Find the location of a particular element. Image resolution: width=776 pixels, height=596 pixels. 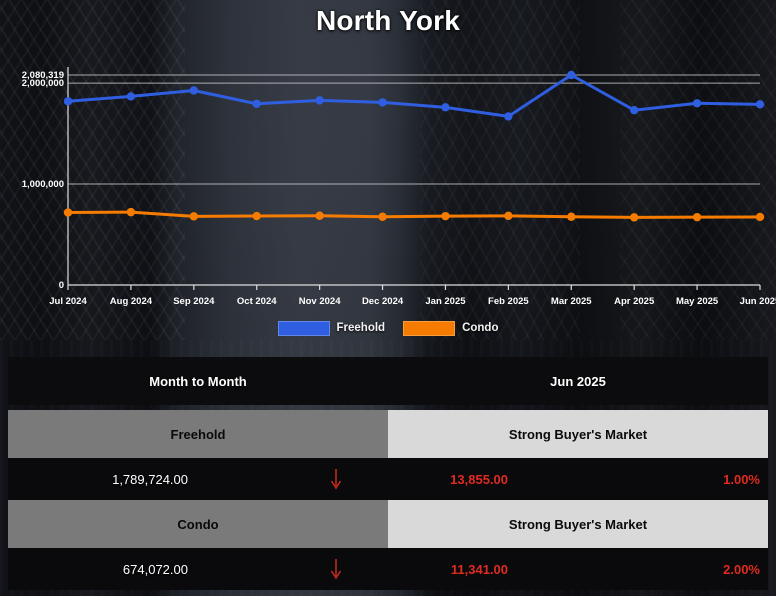

value-condo: 674,072.00 is located at coordinates (155, 569).